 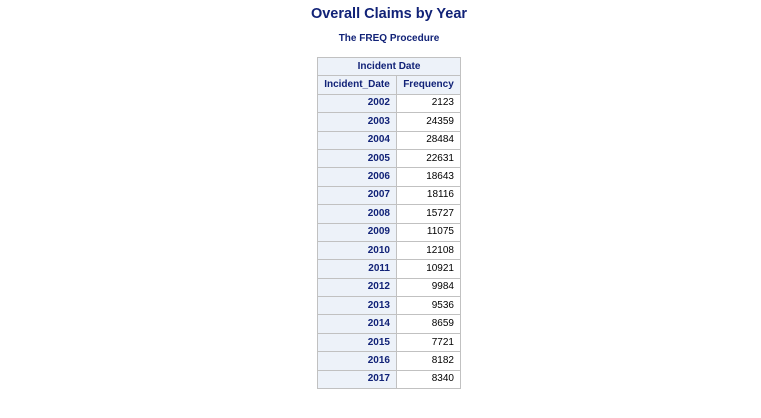 I want to click on frequency-cell: 9984, so click(x=428, y=287).